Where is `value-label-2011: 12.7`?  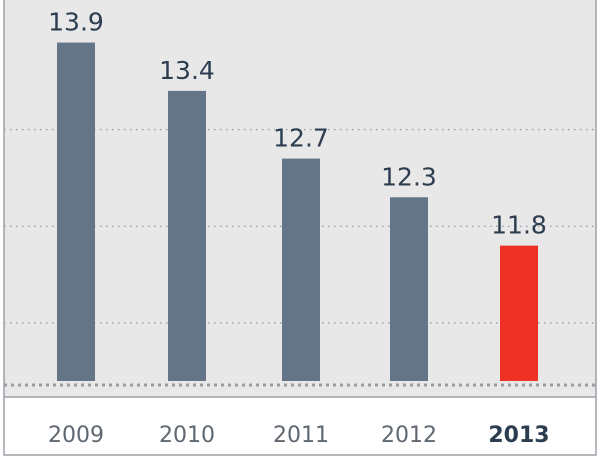
value-label-2011: 12.7 is located at coordinates (301, 138).